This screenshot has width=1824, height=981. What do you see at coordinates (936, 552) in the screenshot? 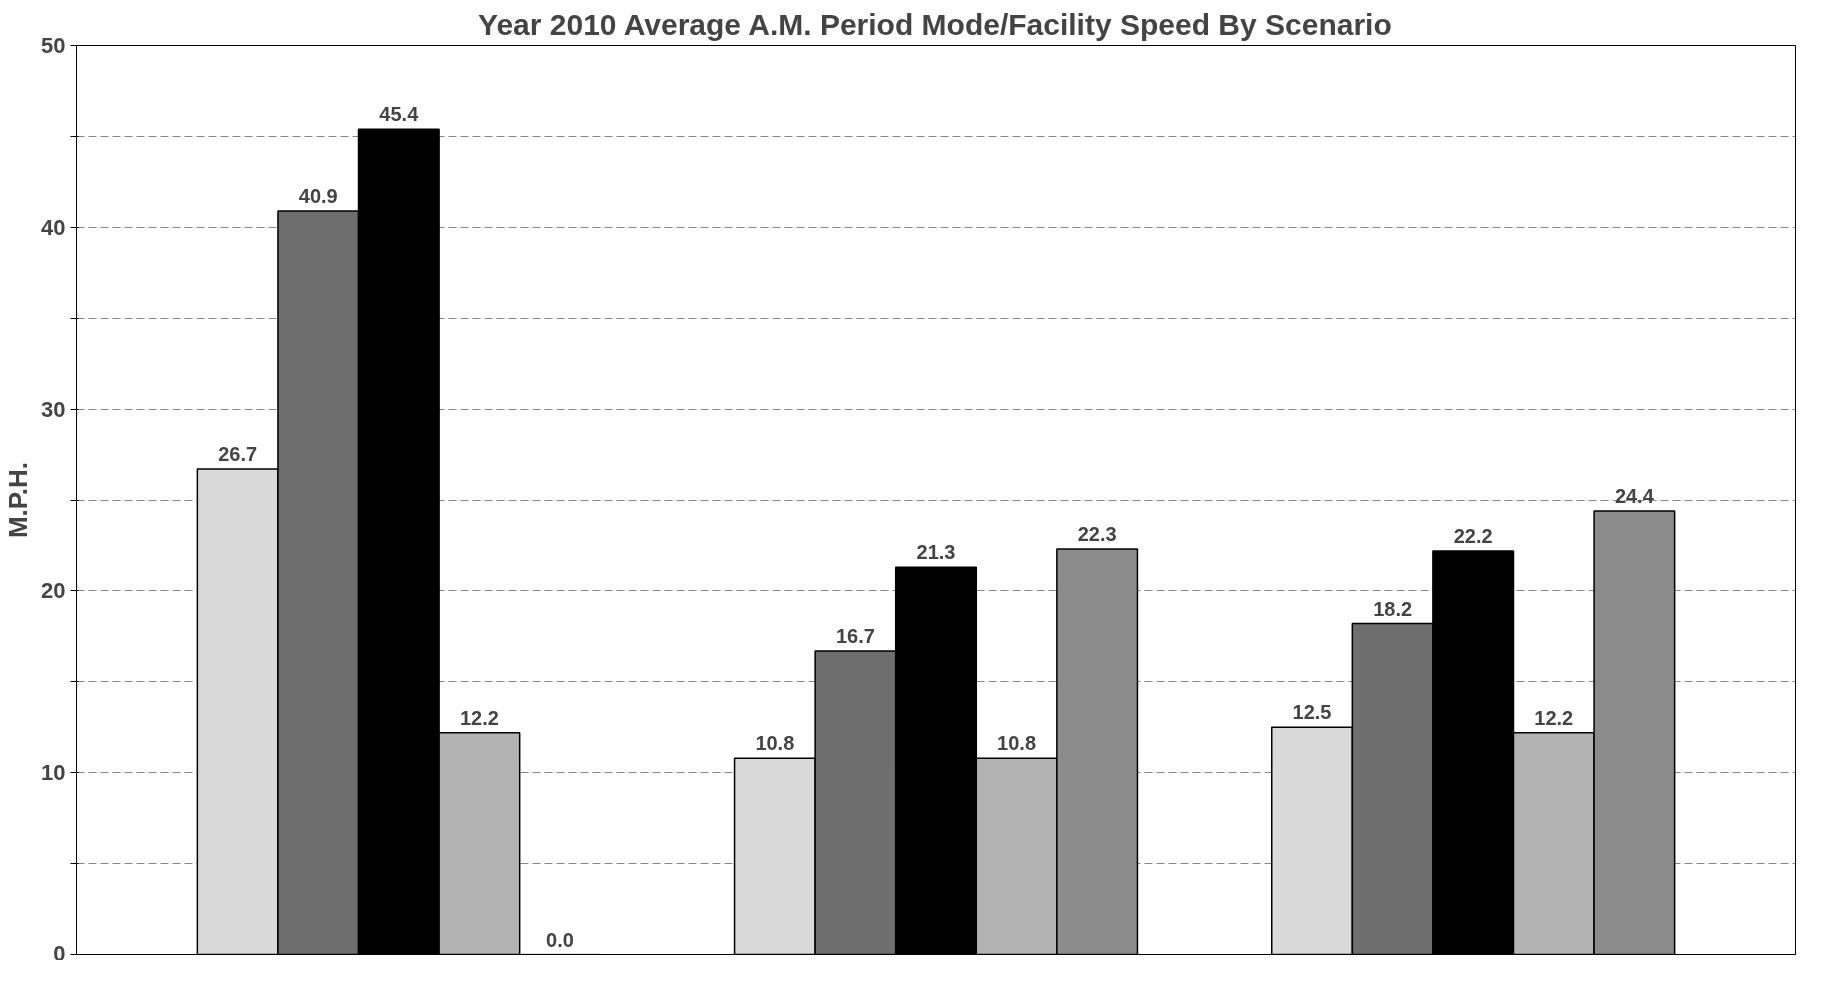
I see `data-label: 21.3` at bounding box center [936, 552].